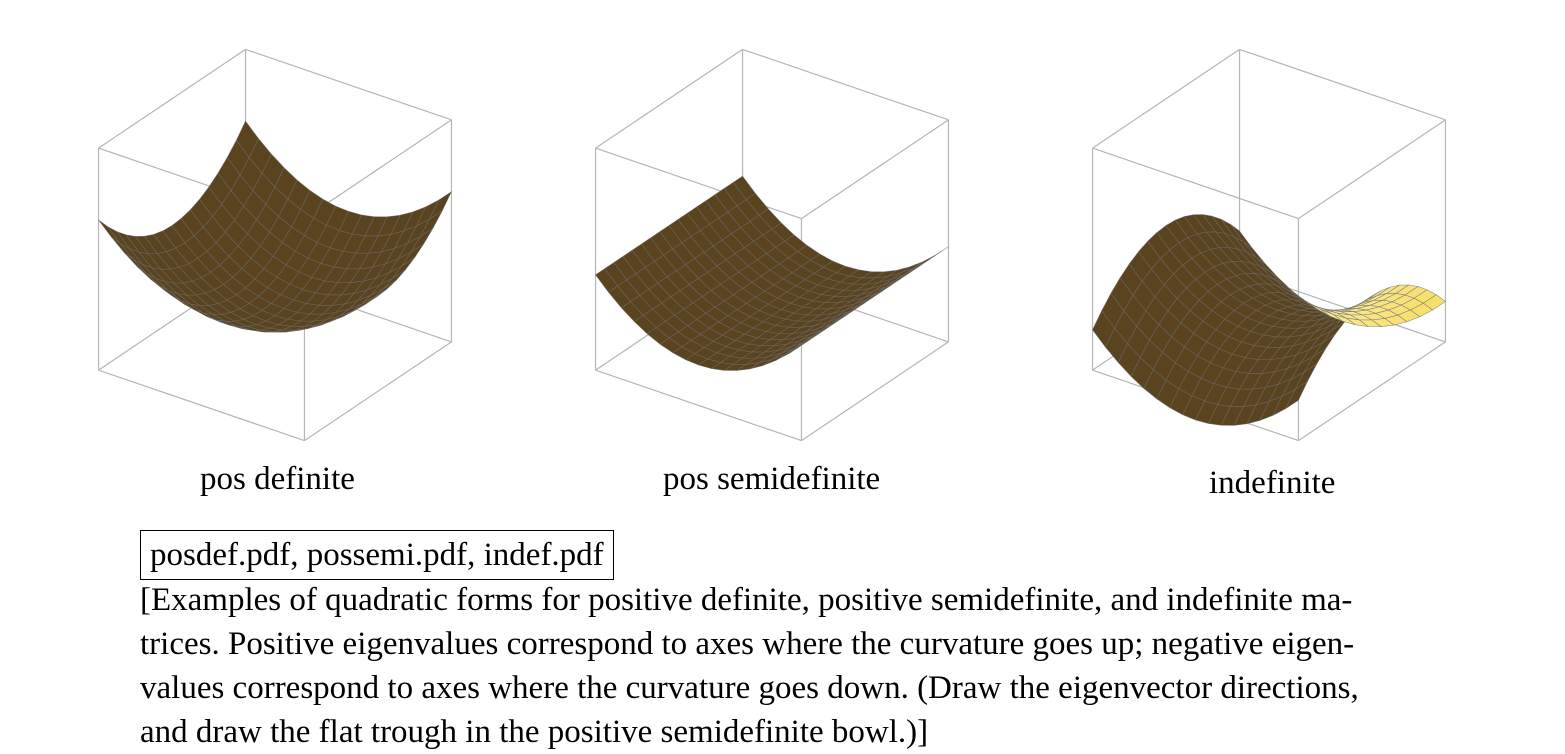  What do you see at coordinates (277, 479) in the screenshot?
I see `panel-label-pos-definite: pos definite` at bounding box center [277, 479].